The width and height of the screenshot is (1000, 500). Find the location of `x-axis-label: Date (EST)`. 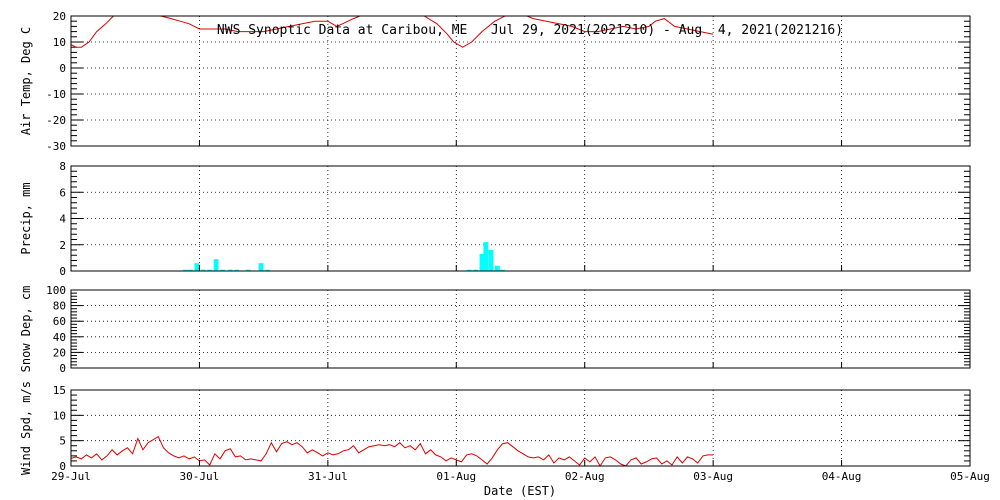

x-axis-label: Date (EST) is located at coordinates (520, 491).